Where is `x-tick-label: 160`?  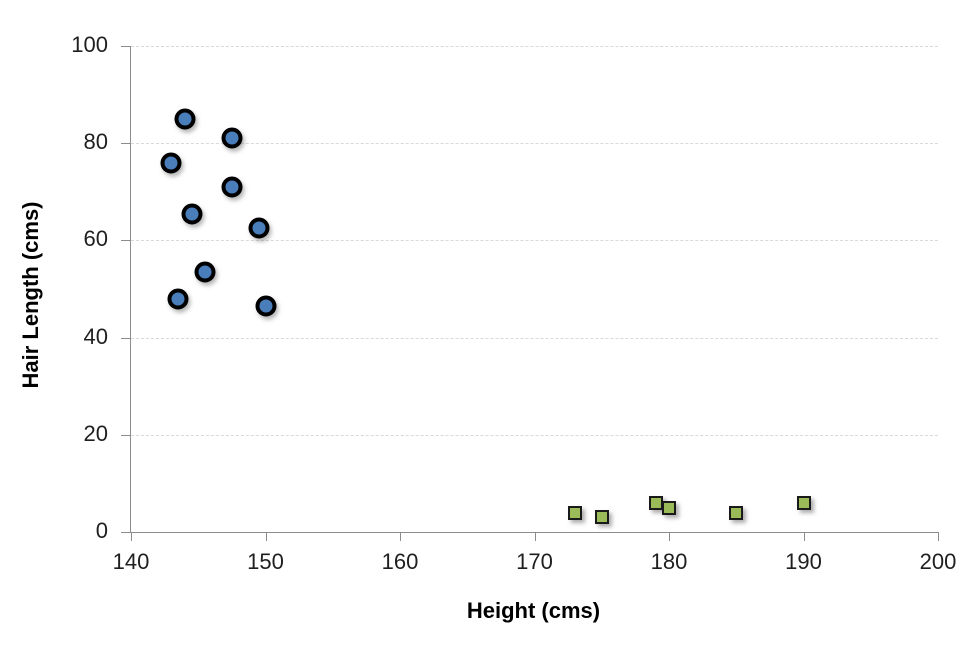
x-tick-label: 160 is located at coordinates (400, 561).